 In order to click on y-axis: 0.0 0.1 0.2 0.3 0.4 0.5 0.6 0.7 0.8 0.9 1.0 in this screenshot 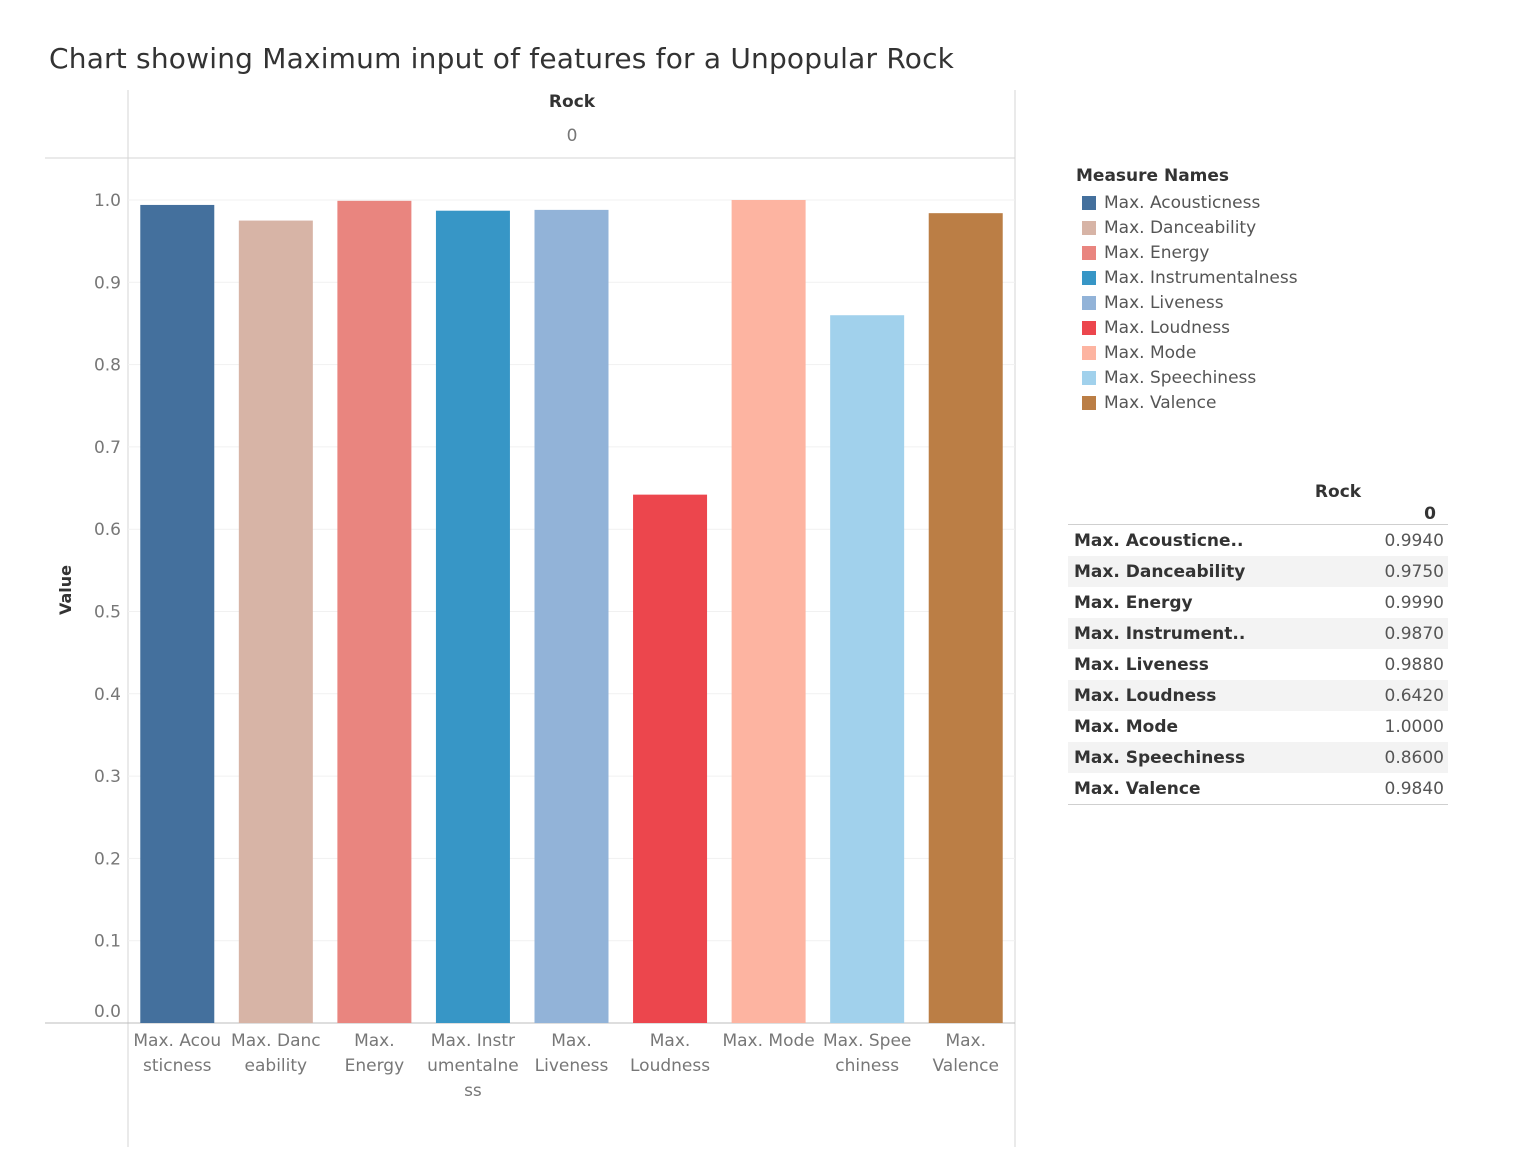, I will do `click(107, 606)`.